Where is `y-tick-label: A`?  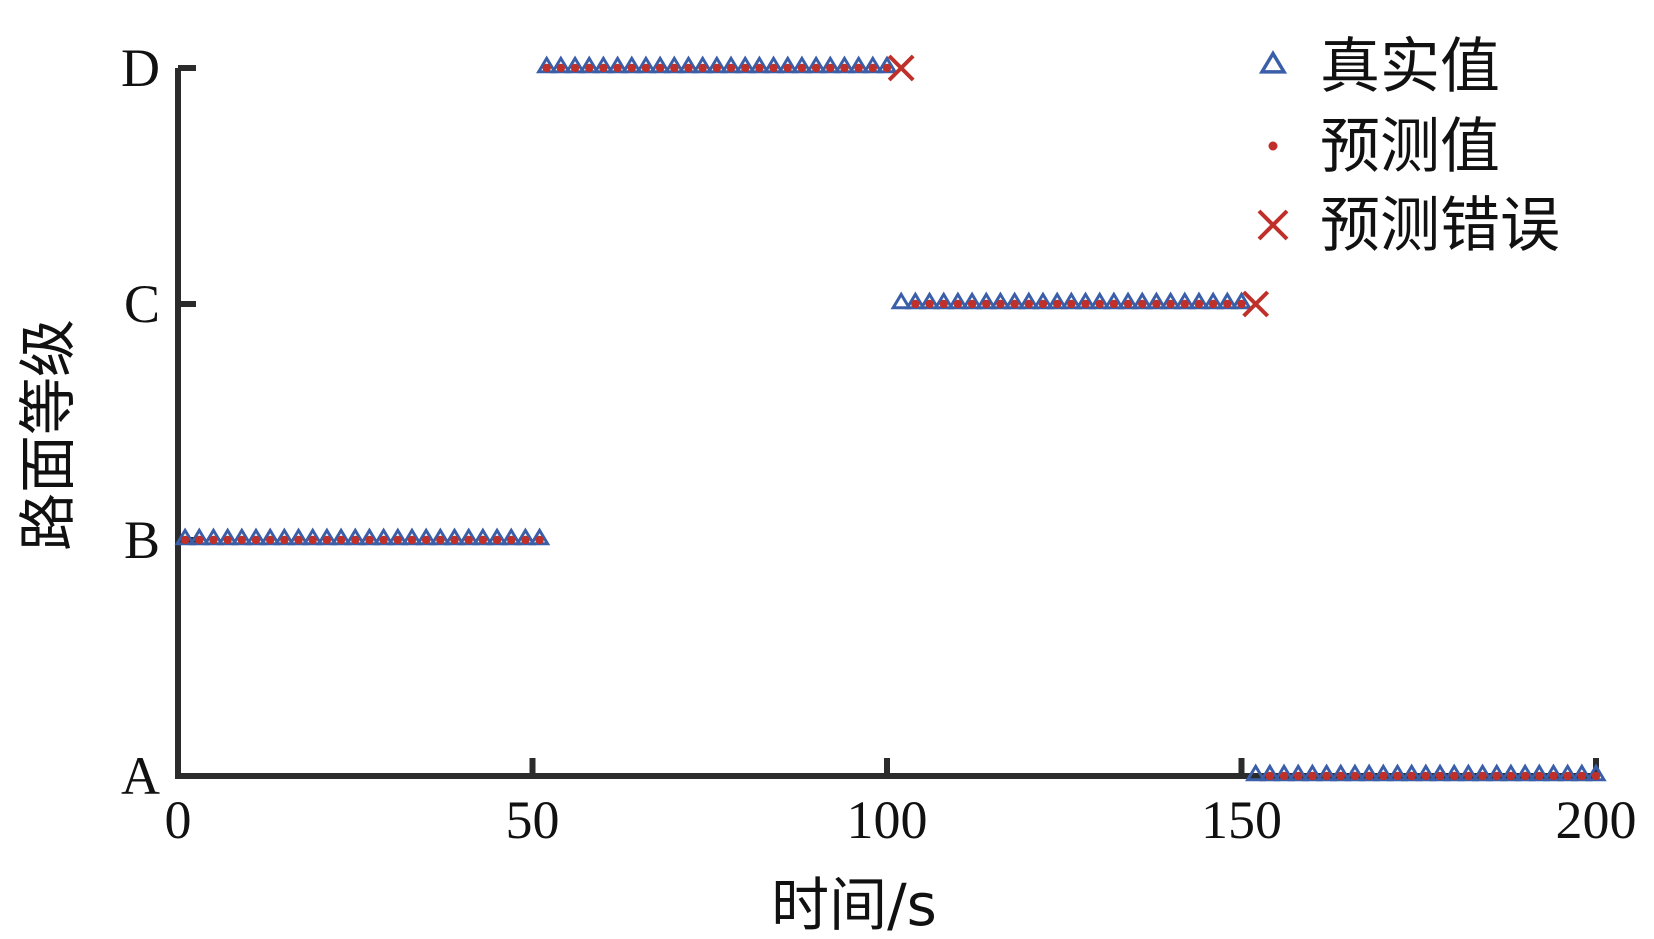 y-tick-label: A is located at coordinates (140, 776).